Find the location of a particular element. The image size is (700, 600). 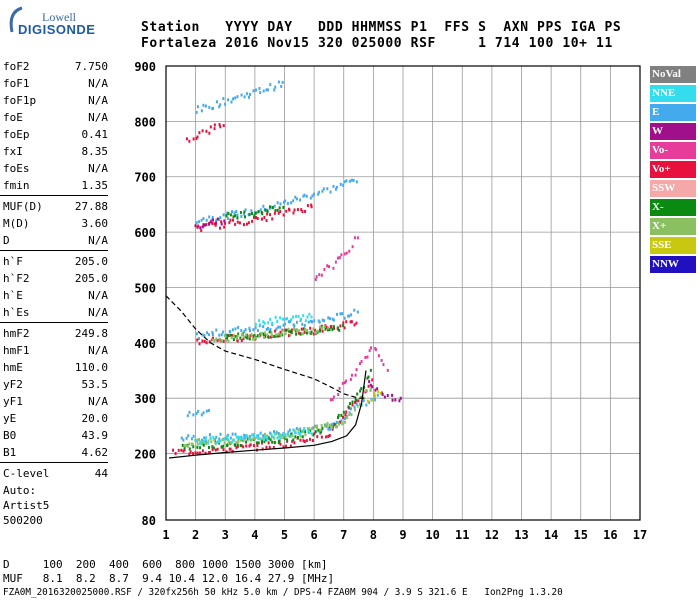

param-name: foEp is located at coordinates (16, 134).